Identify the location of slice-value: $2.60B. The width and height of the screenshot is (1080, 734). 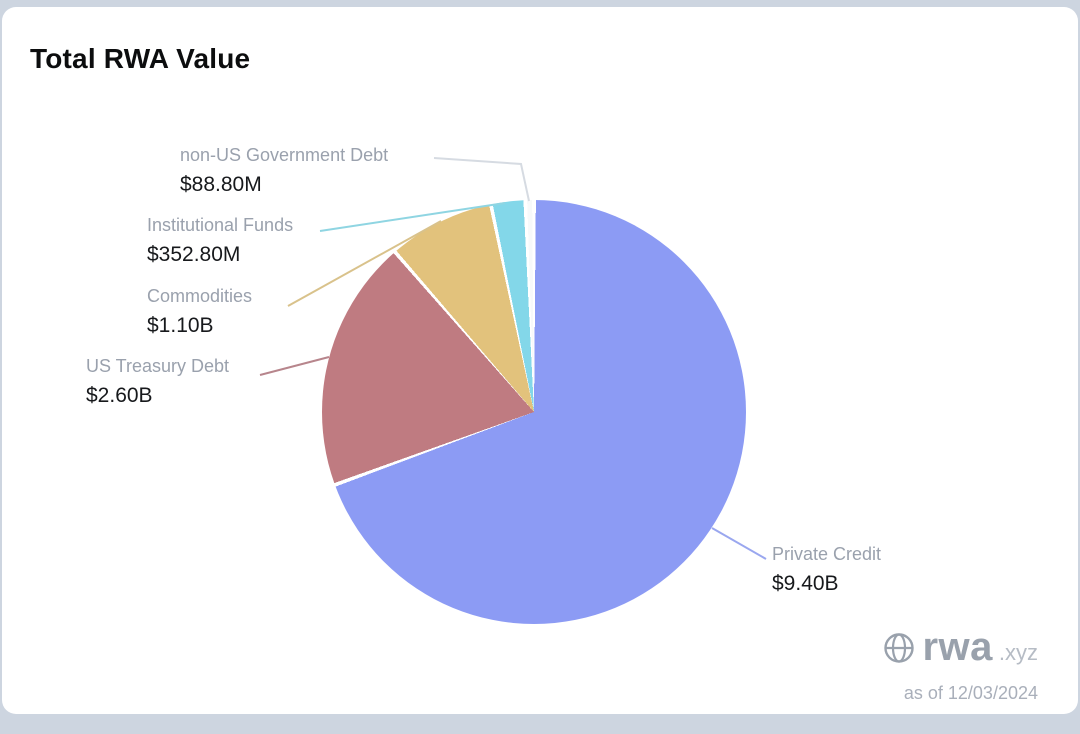
(119, 395).